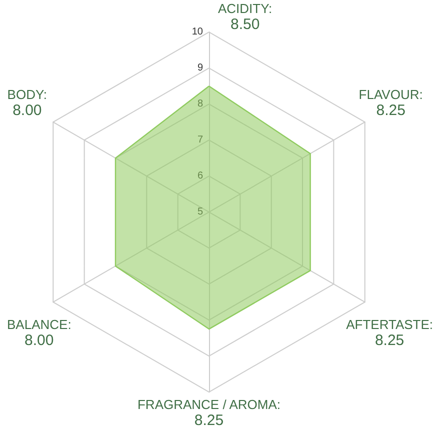  What do you see at coordinates (200, 68) in the screenshot?
I see `y-tick-label: 9` at bounding box center [200, 68].